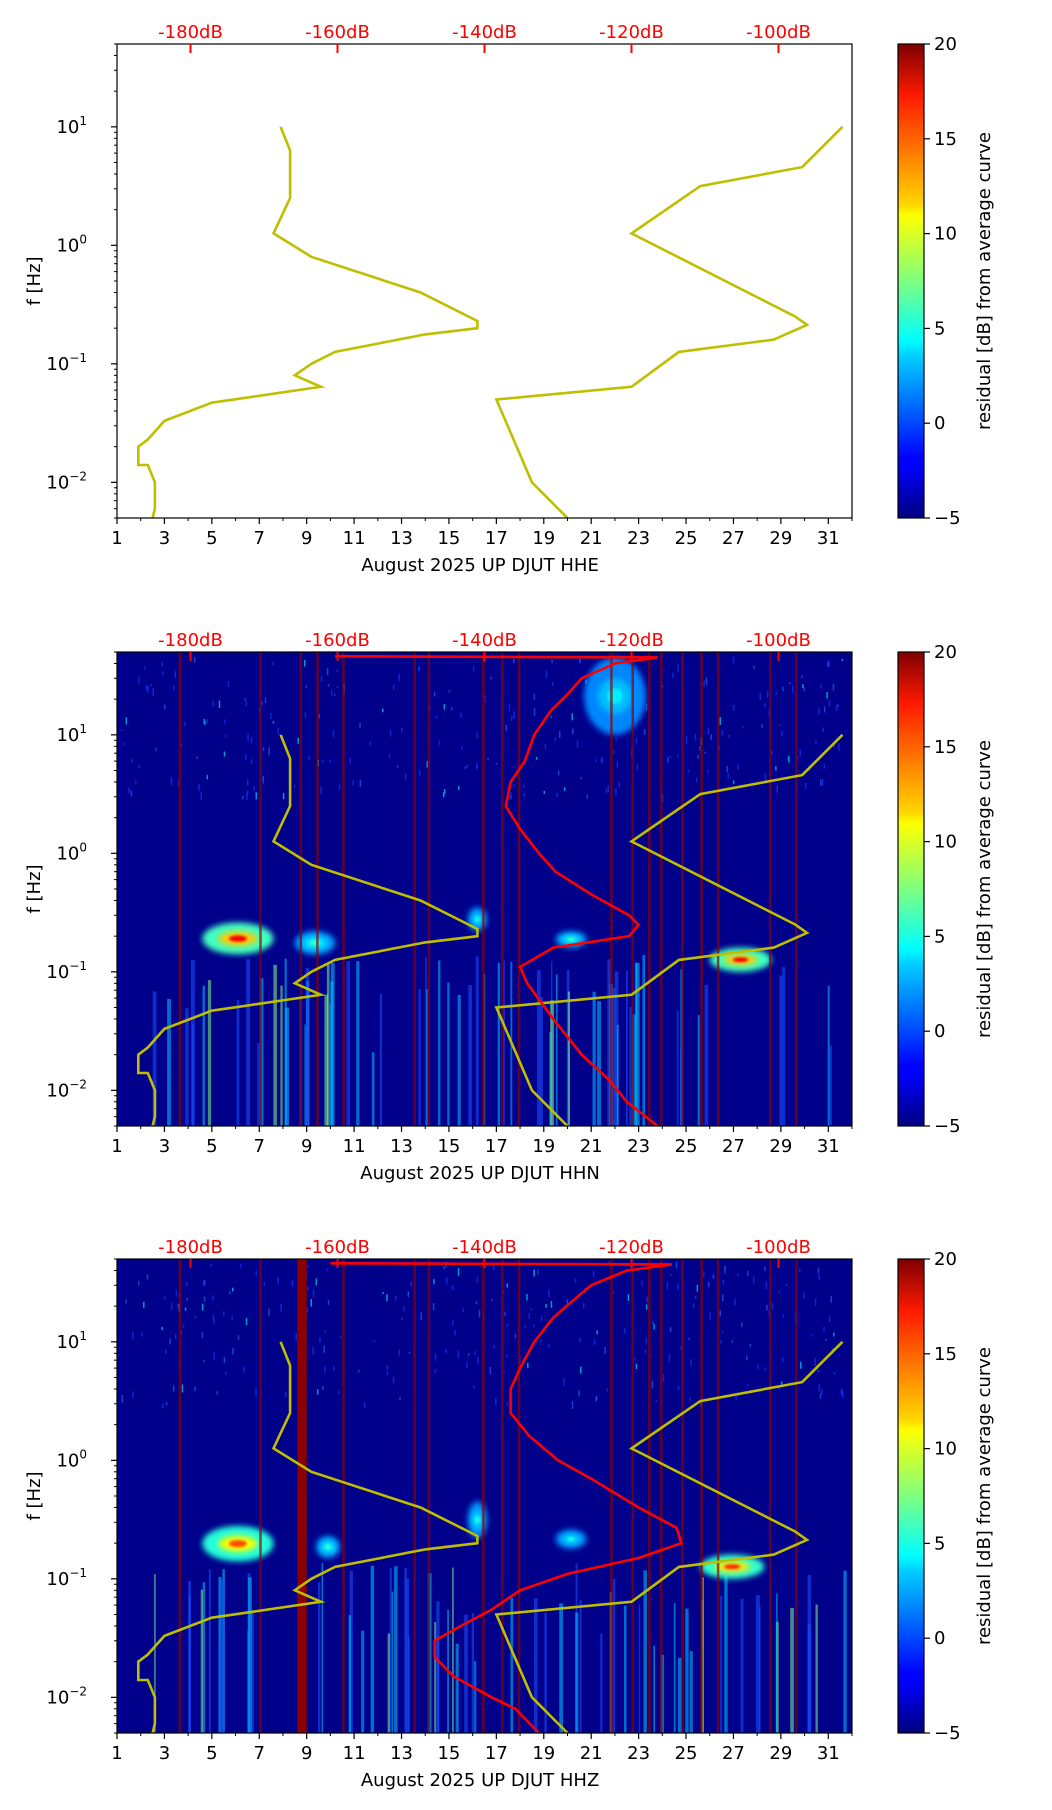  What do you see at coordinates (34, 280) in the screenshot?
I see `y-axis-label: f [Hz]` at bounding box center [34, 280].